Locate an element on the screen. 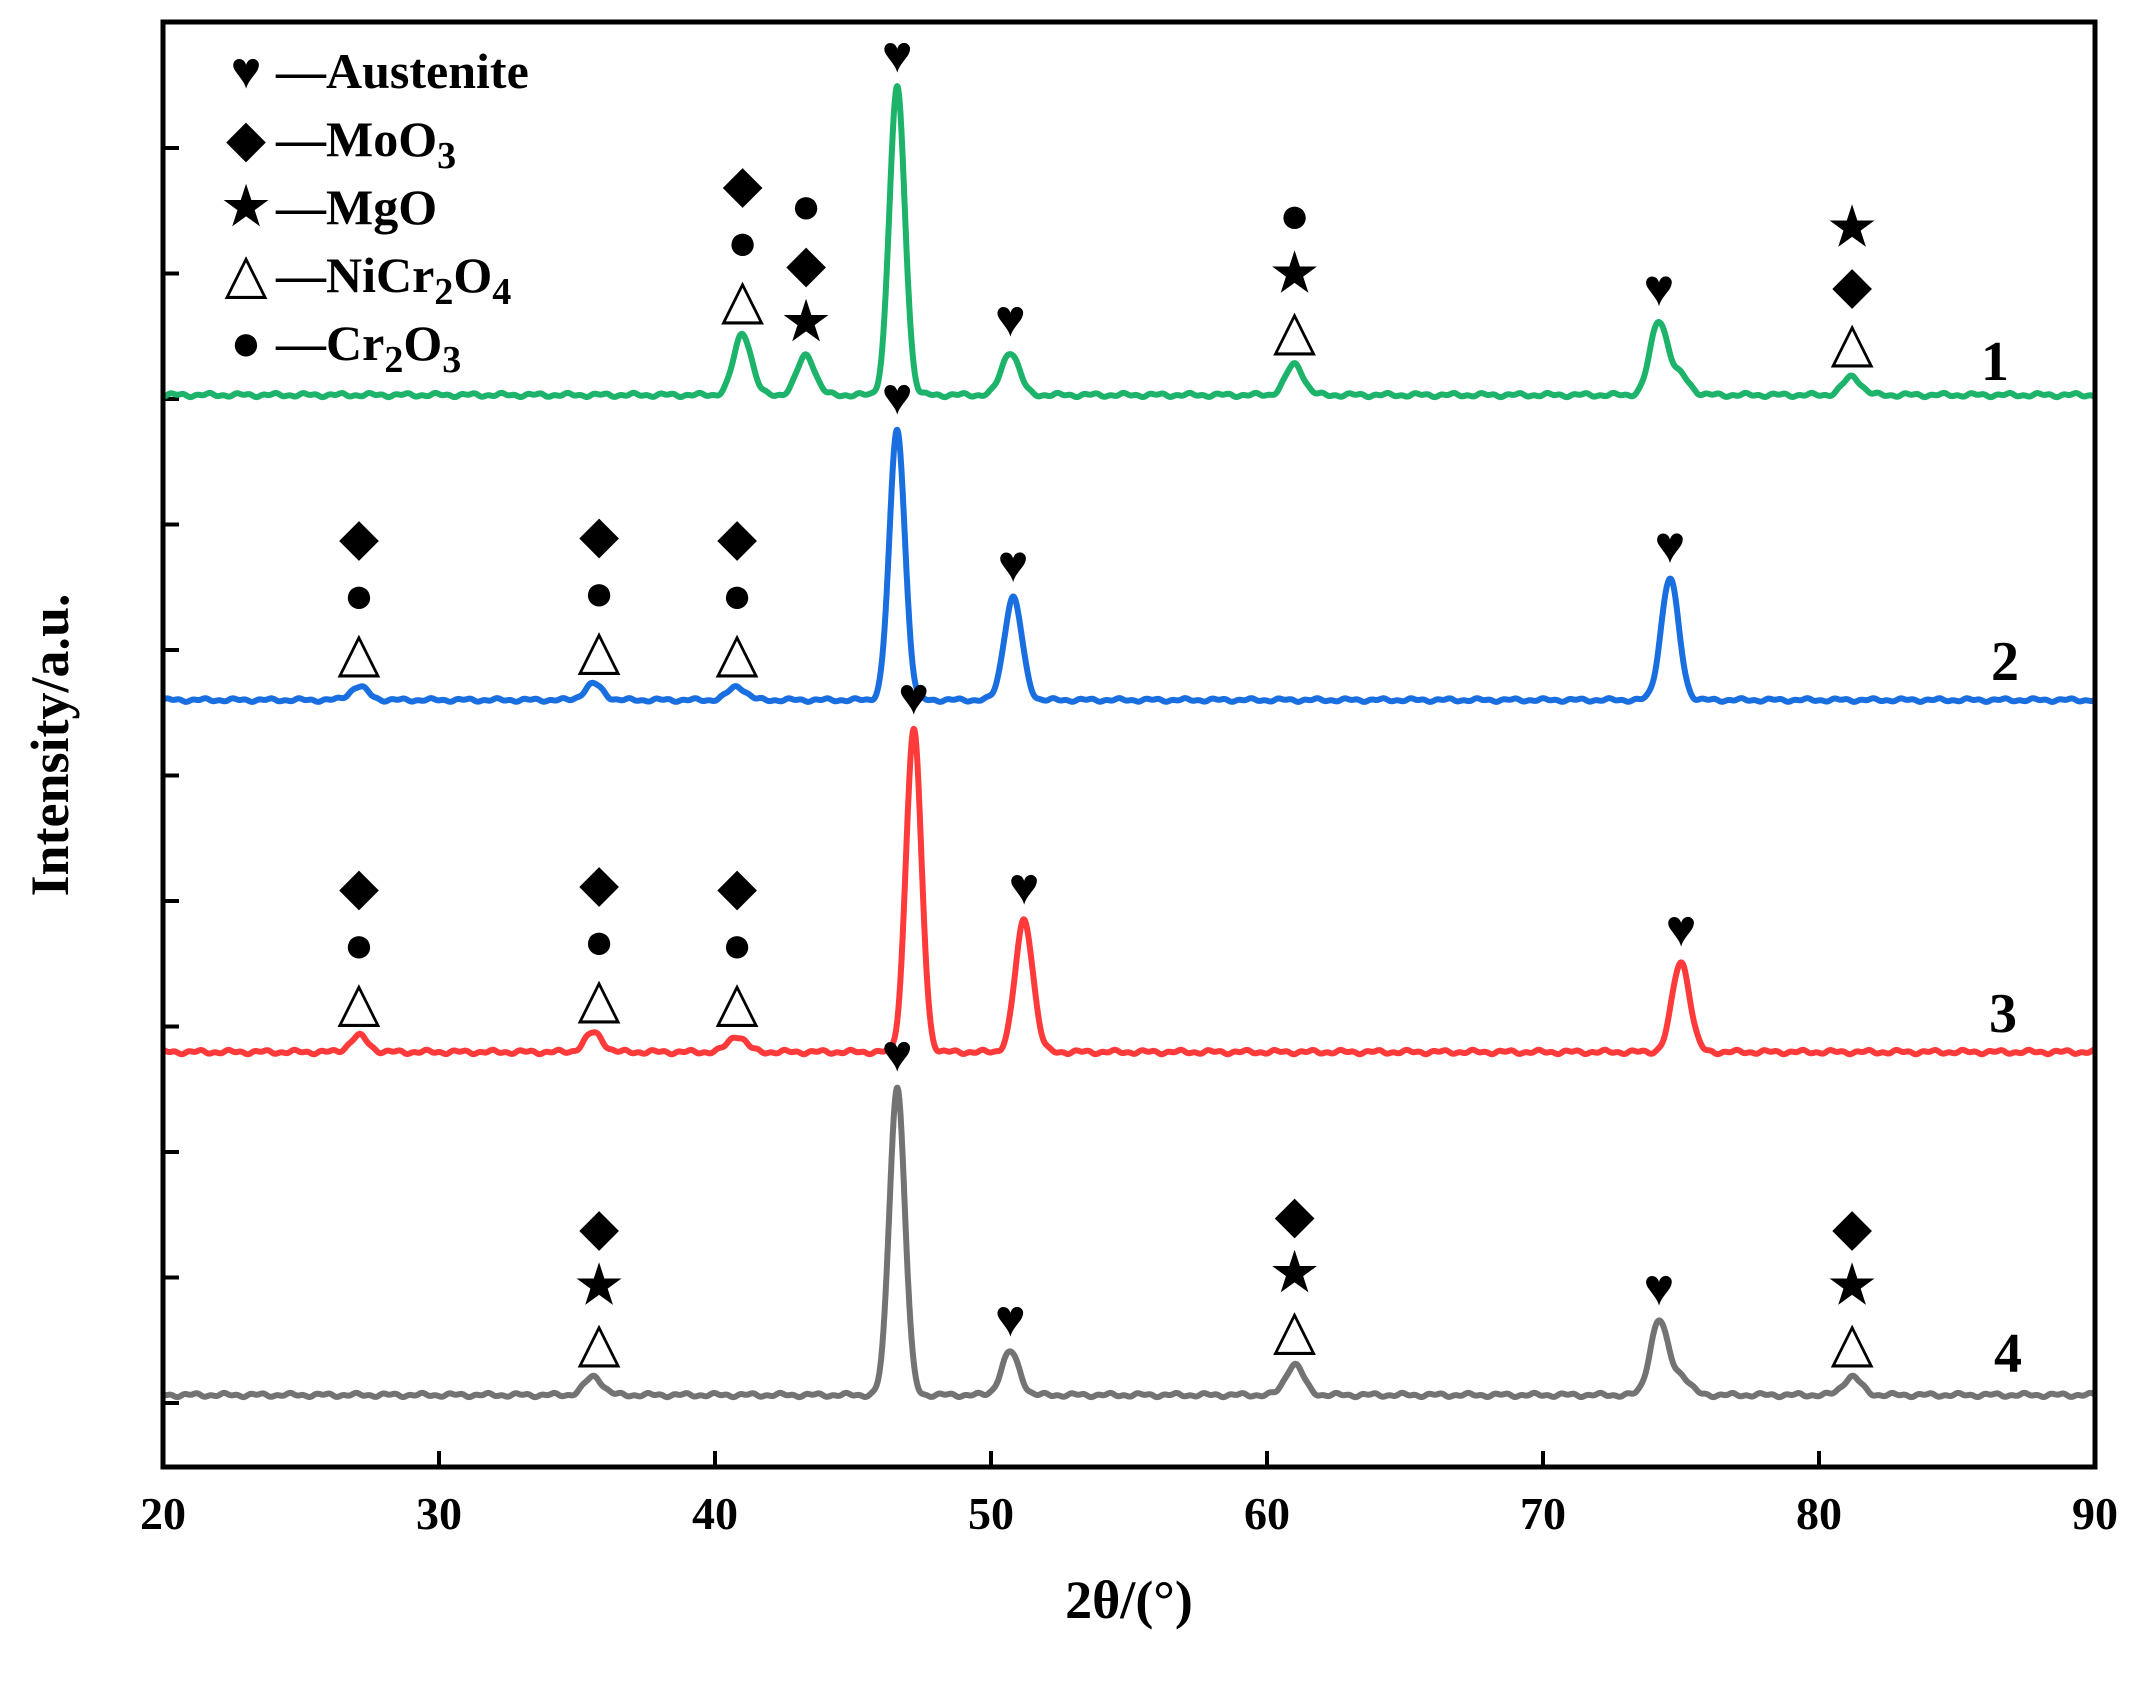  x-tick-label-50: 50 is located at coordinates (991, 1513).